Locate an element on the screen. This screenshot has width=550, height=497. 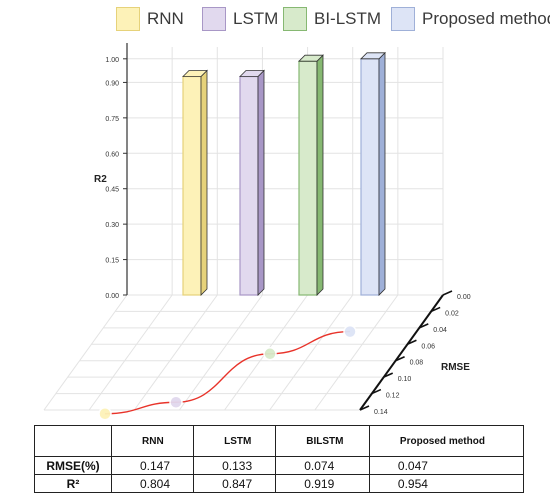
table-corner-cell is located at coordinates (73, 441).